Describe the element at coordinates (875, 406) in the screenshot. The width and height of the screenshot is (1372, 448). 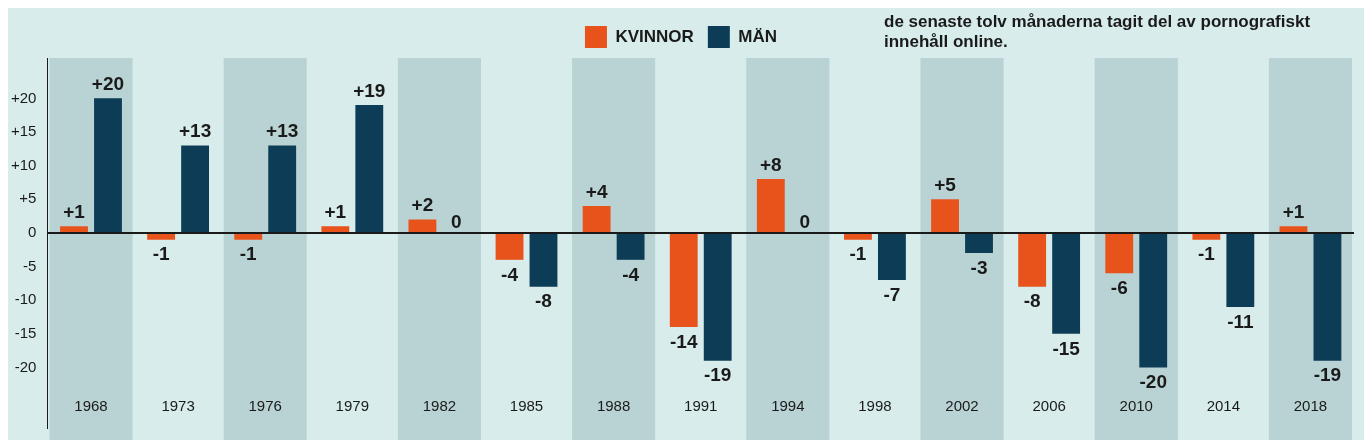
I see `x-tick-label: 1998` at that location.